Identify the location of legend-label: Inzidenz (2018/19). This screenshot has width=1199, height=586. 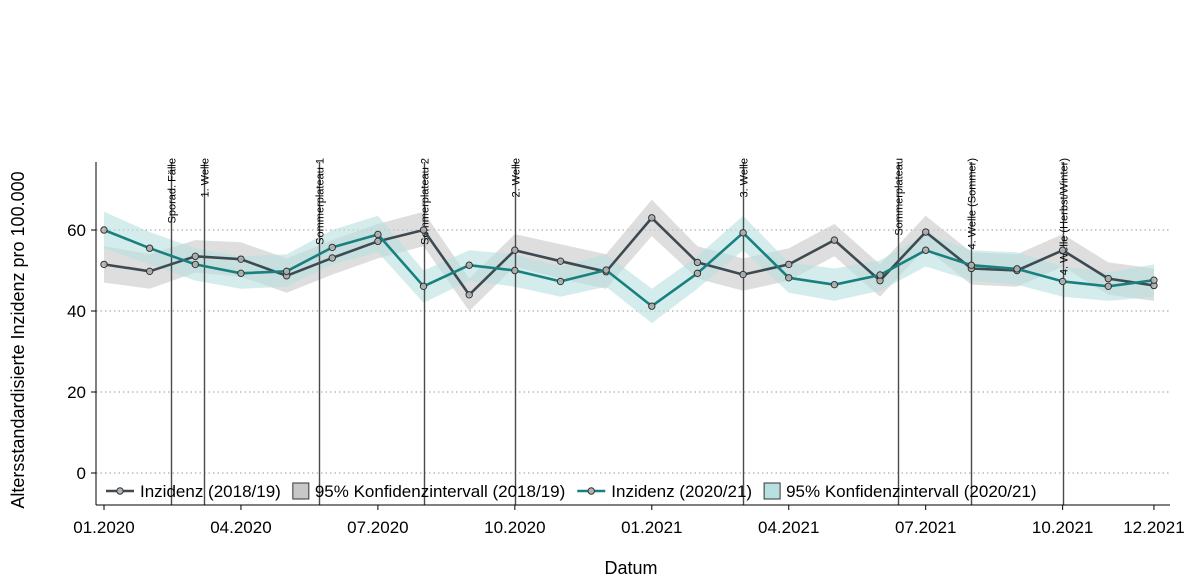
(210, 491).